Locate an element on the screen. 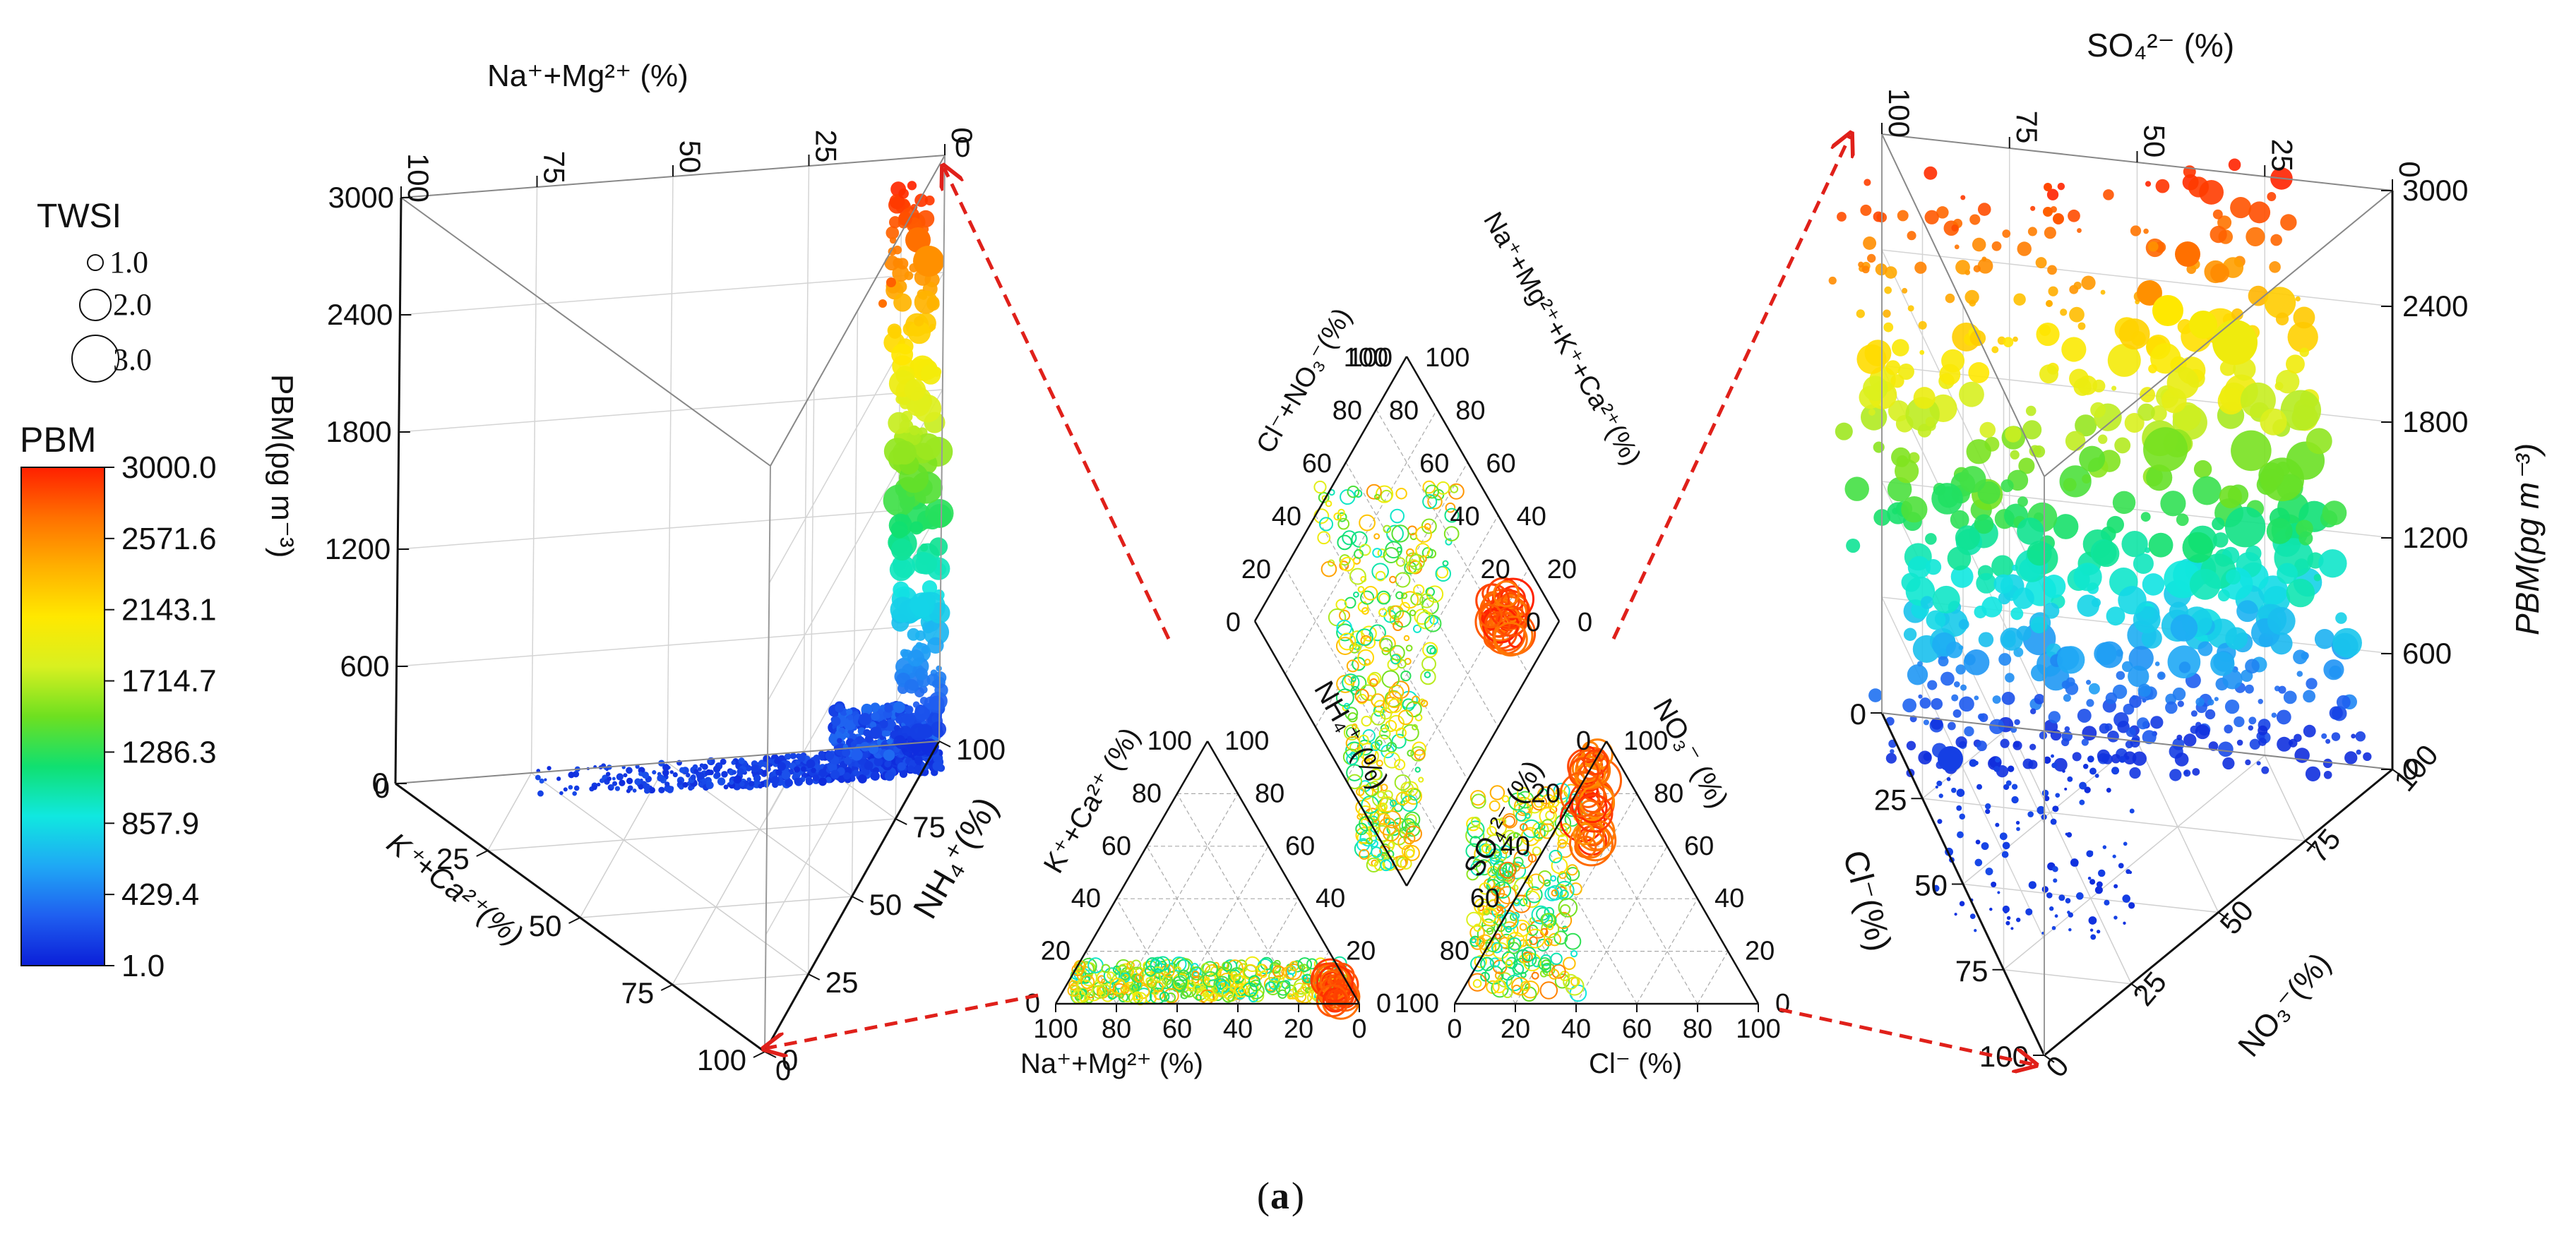 This screenshot has height=1248, width=2576. diamond-right-outer-tick: 0 is located at coordinates (1585, 622).